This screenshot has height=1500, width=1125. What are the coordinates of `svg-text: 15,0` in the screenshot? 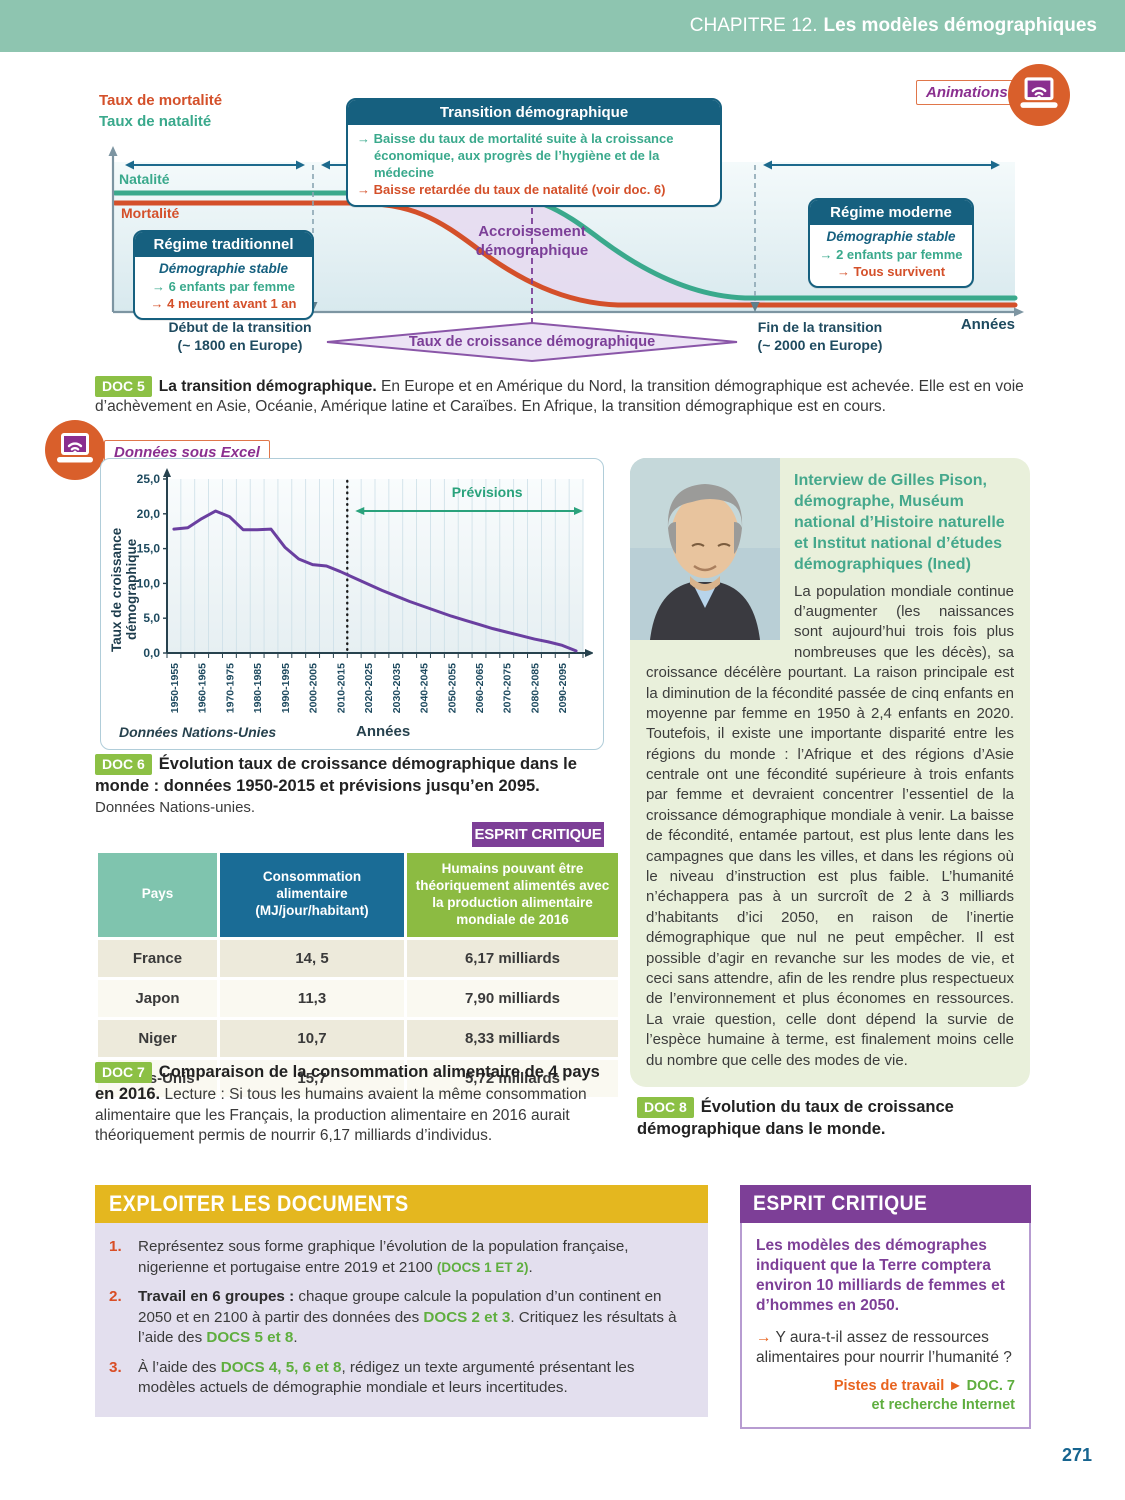 It's located at (149, 549).